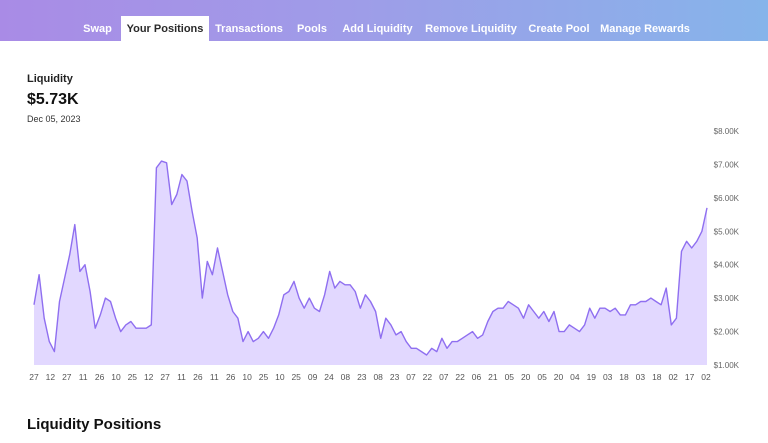 The width and height of the screenshot is (768, 443). What do you see at coordinates (559, 28) in the screenshot?
I see `tab-create-pool: Create Pool` at bounding box center [559, 28].